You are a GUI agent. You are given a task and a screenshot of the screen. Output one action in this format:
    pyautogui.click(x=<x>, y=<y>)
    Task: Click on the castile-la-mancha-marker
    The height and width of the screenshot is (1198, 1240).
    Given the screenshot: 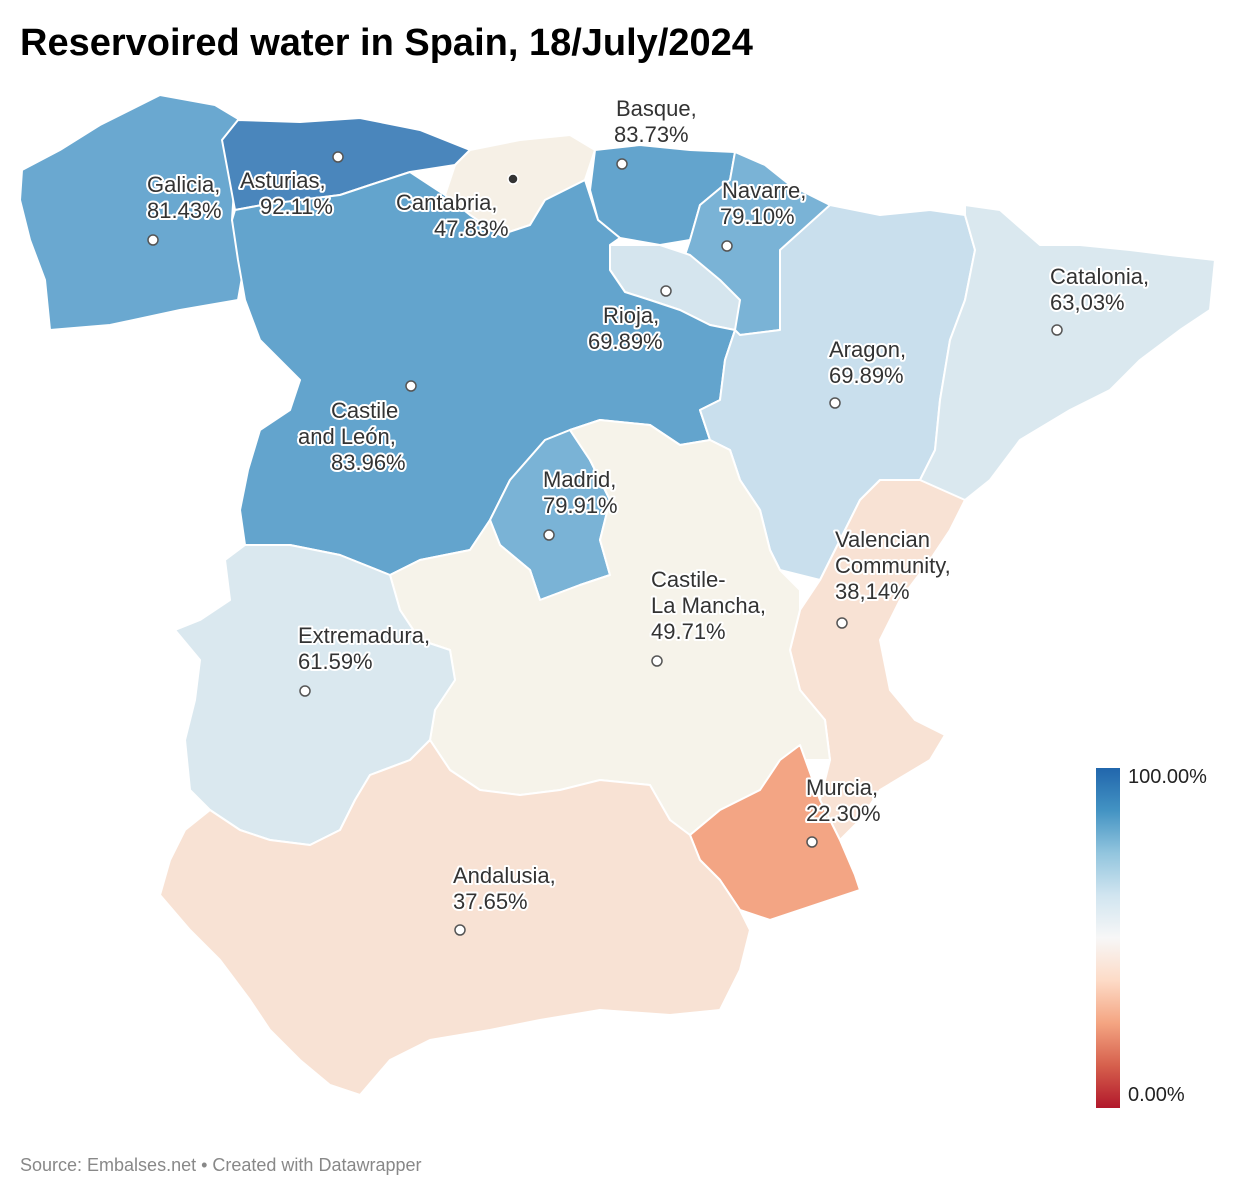 What is the action you would take?
    pyautogui.click(x=657, y=661)
    